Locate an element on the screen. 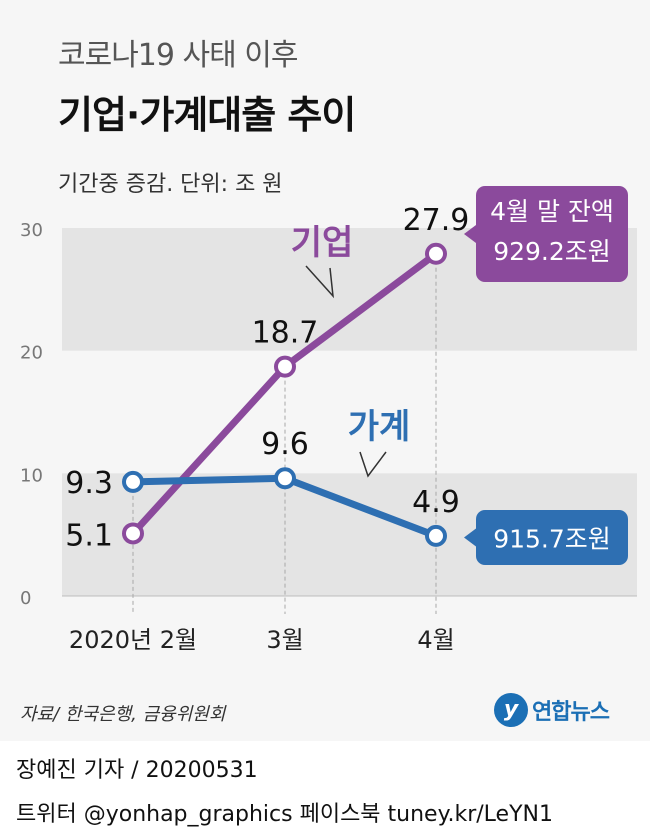 This screenshot has height=836, width=650. y-tick-label: 10 is located at coordinates (31, 475).